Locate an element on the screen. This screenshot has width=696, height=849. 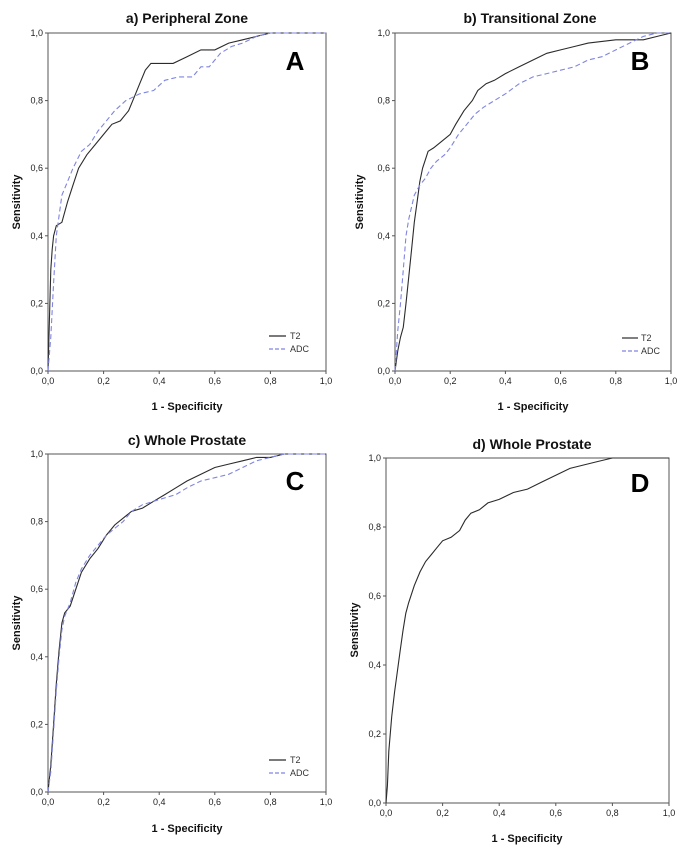
panel-letter: A is located at coordinates (295, 61).